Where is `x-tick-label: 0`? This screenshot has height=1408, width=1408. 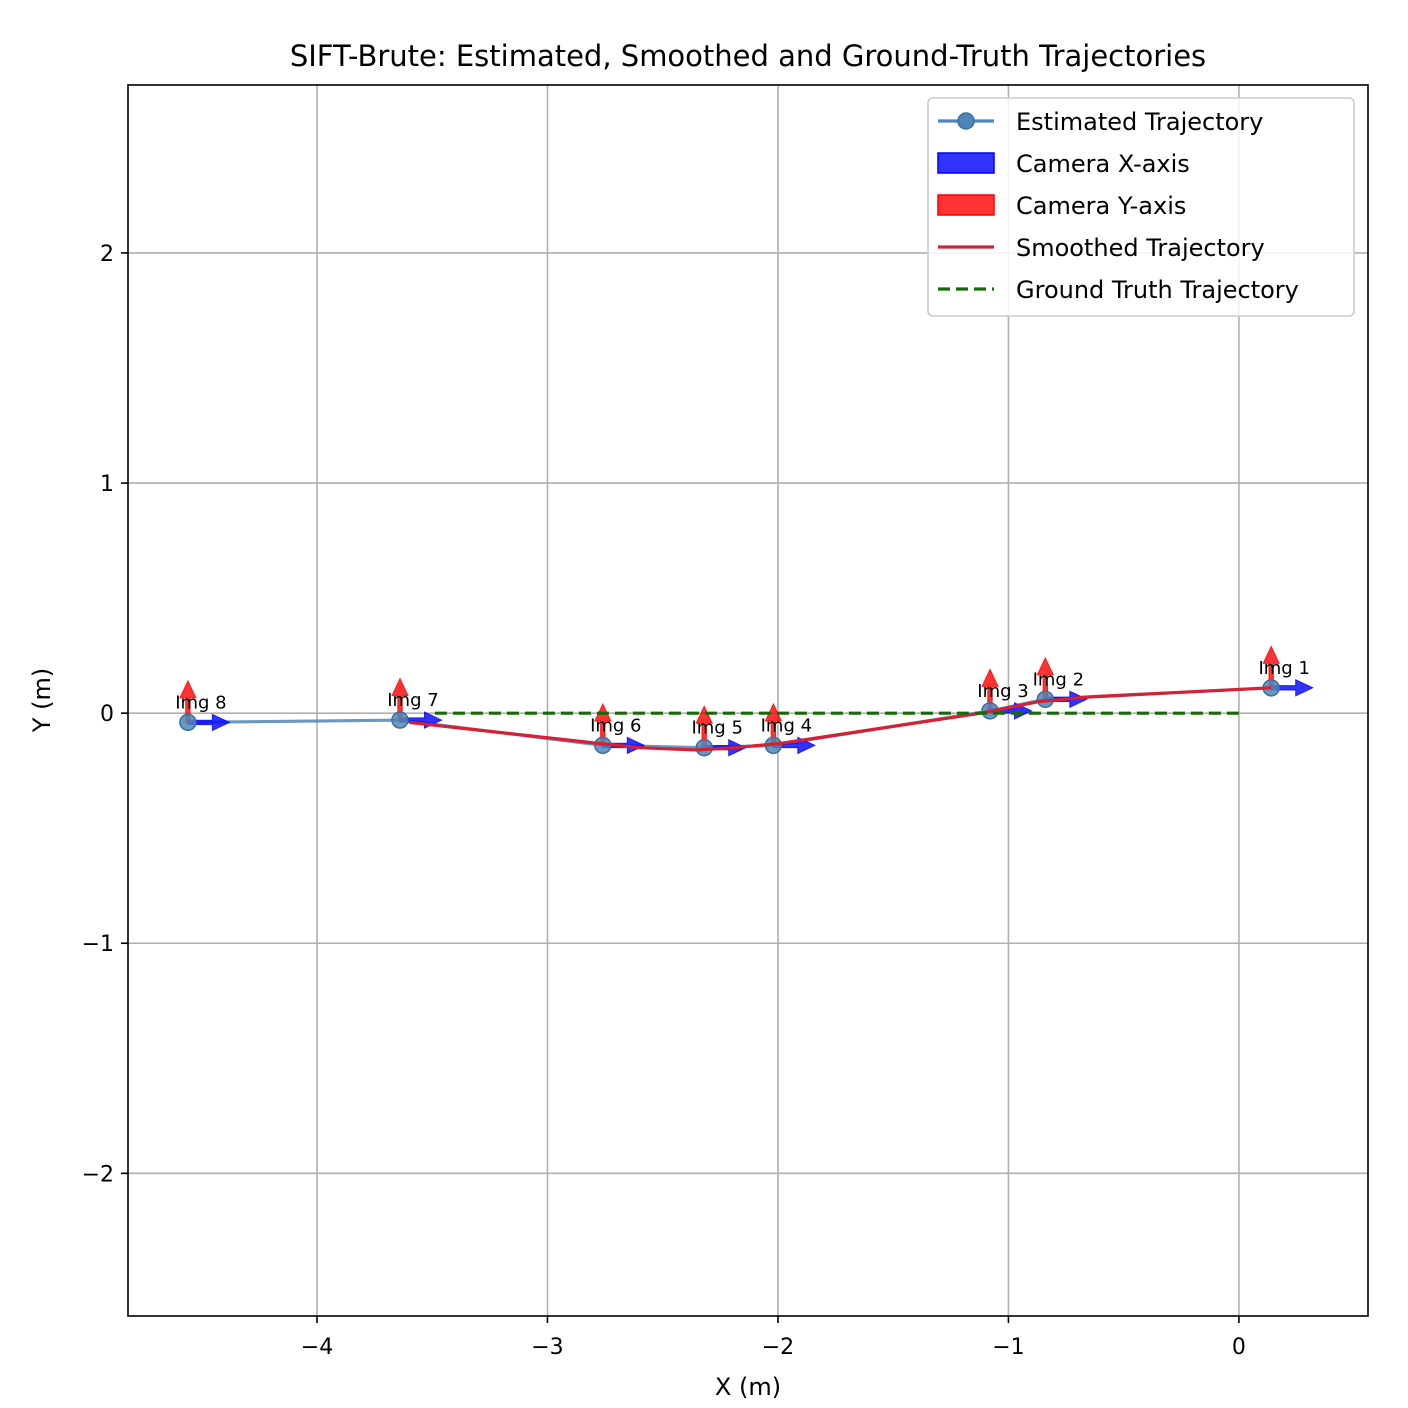 x-tick-label: 0 is located at coordinates (1239, 1347).